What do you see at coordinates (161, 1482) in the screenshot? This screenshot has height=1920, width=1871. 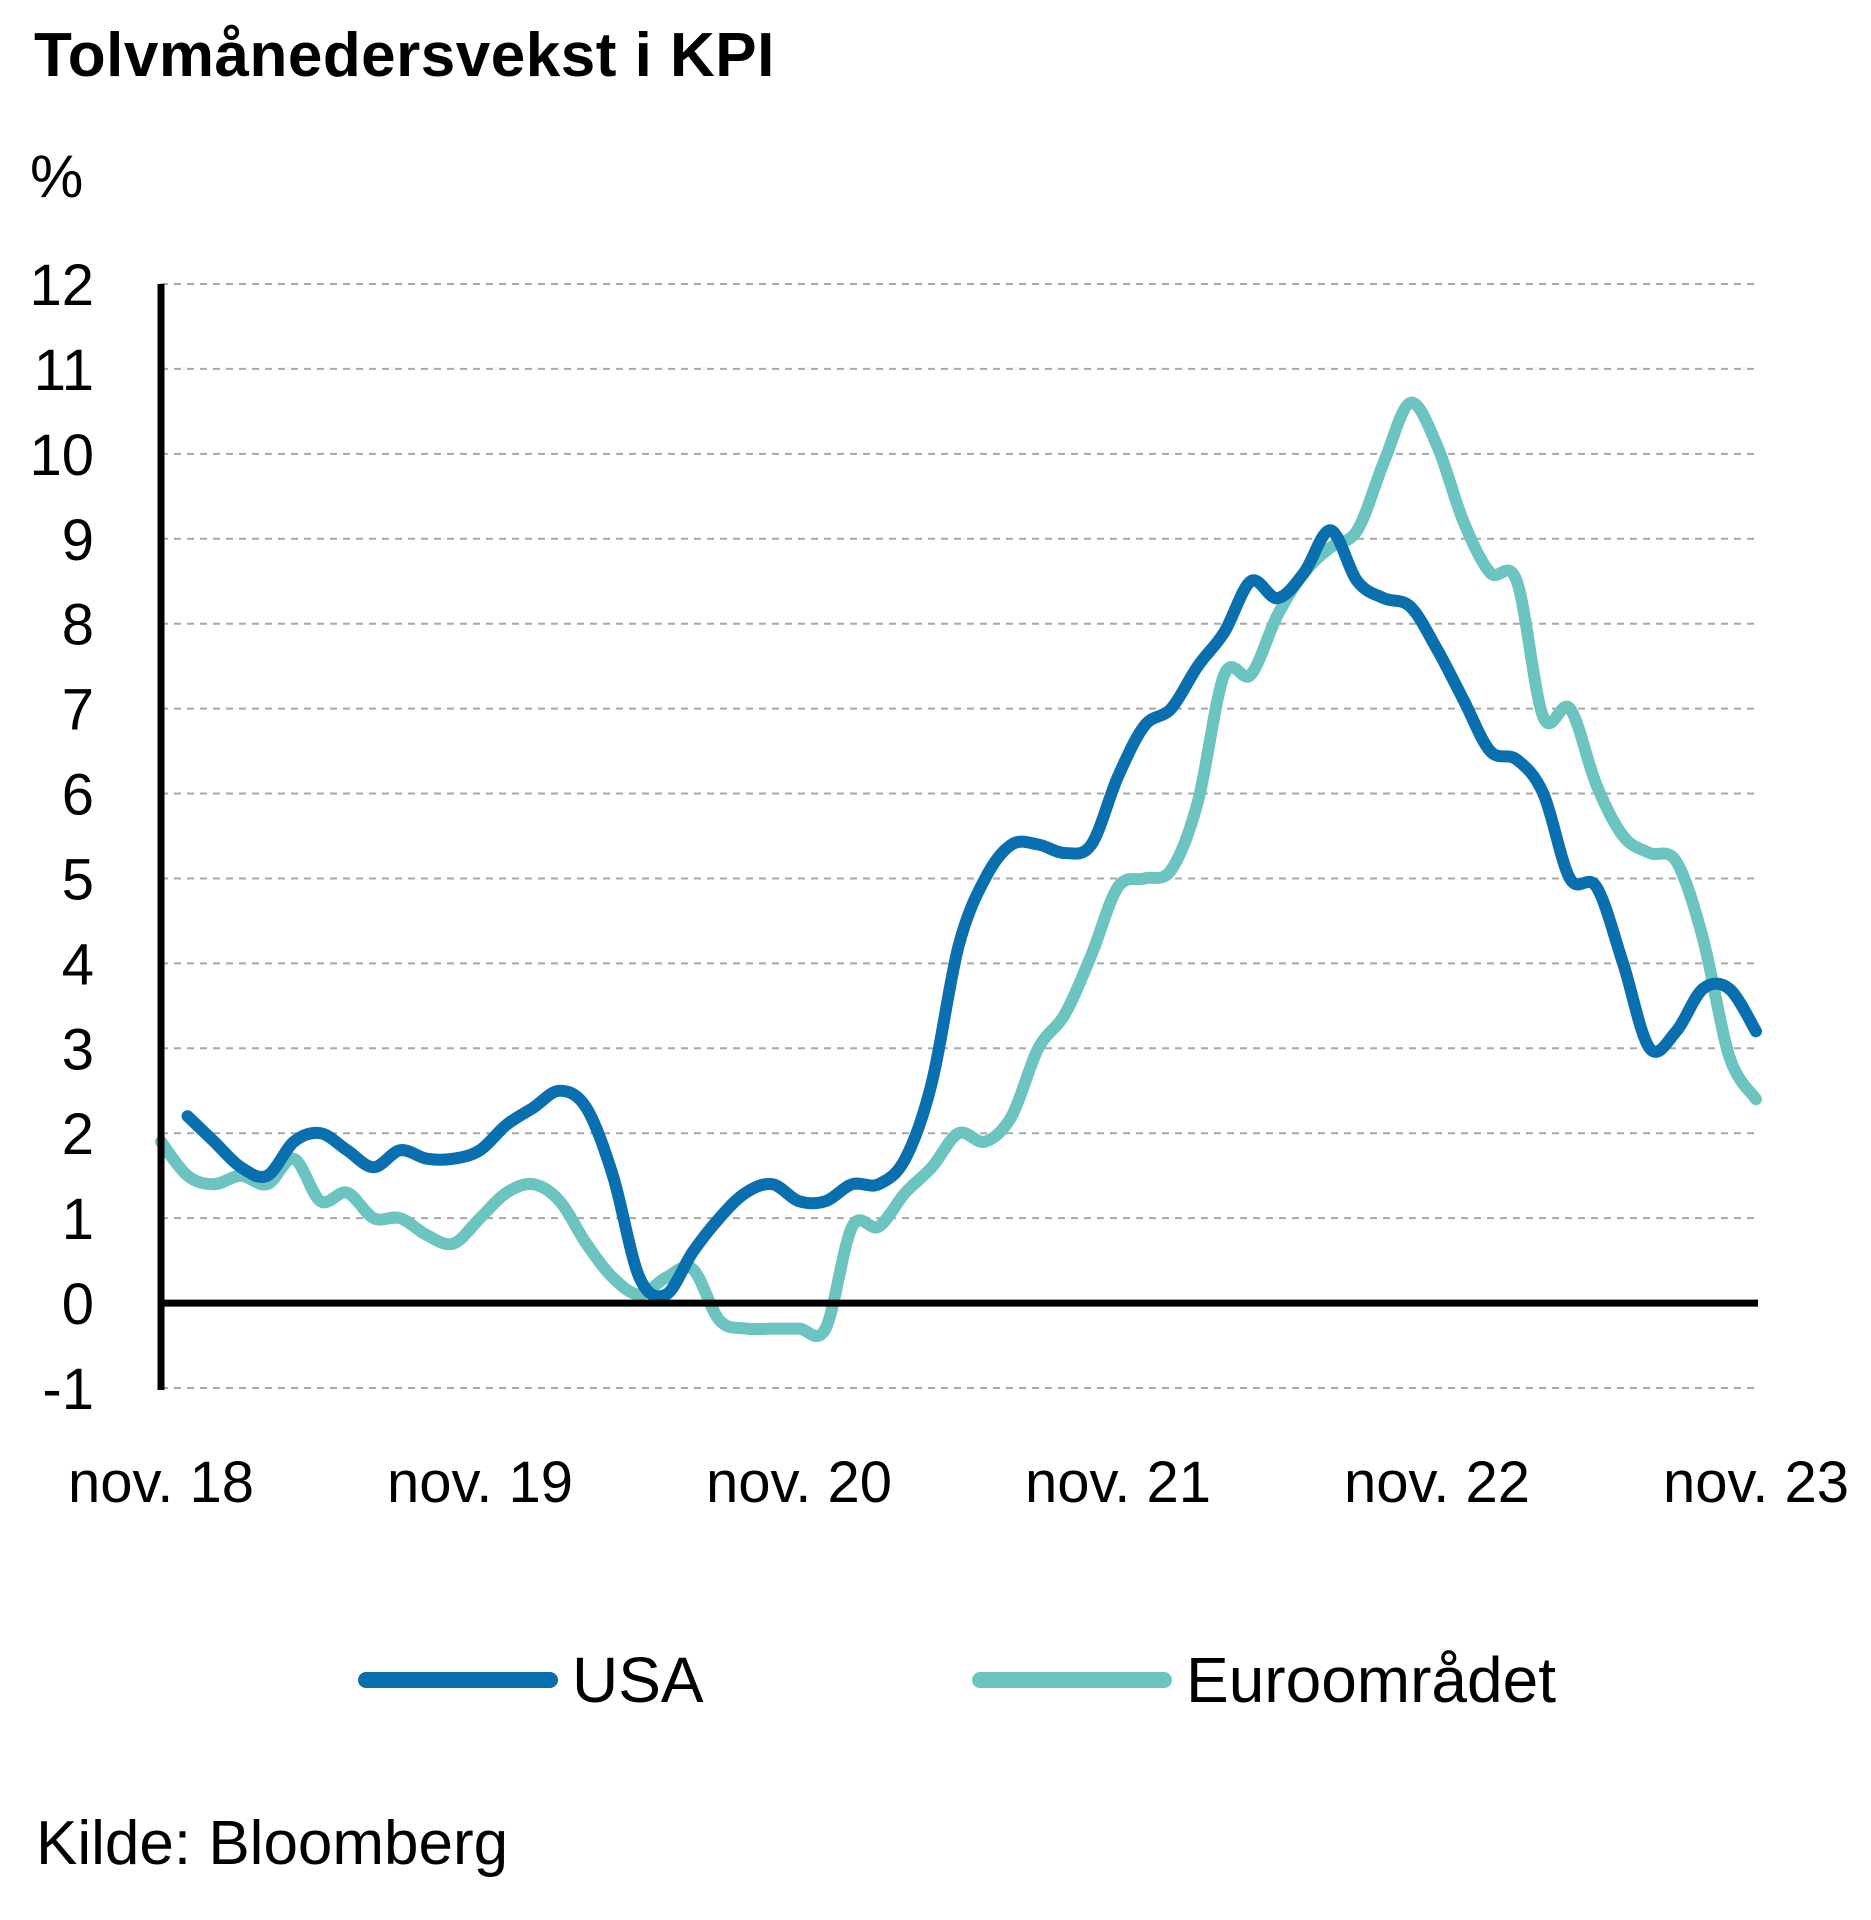 I see `x-tick-label: nov. 18` at bounding box center [161, 1482].